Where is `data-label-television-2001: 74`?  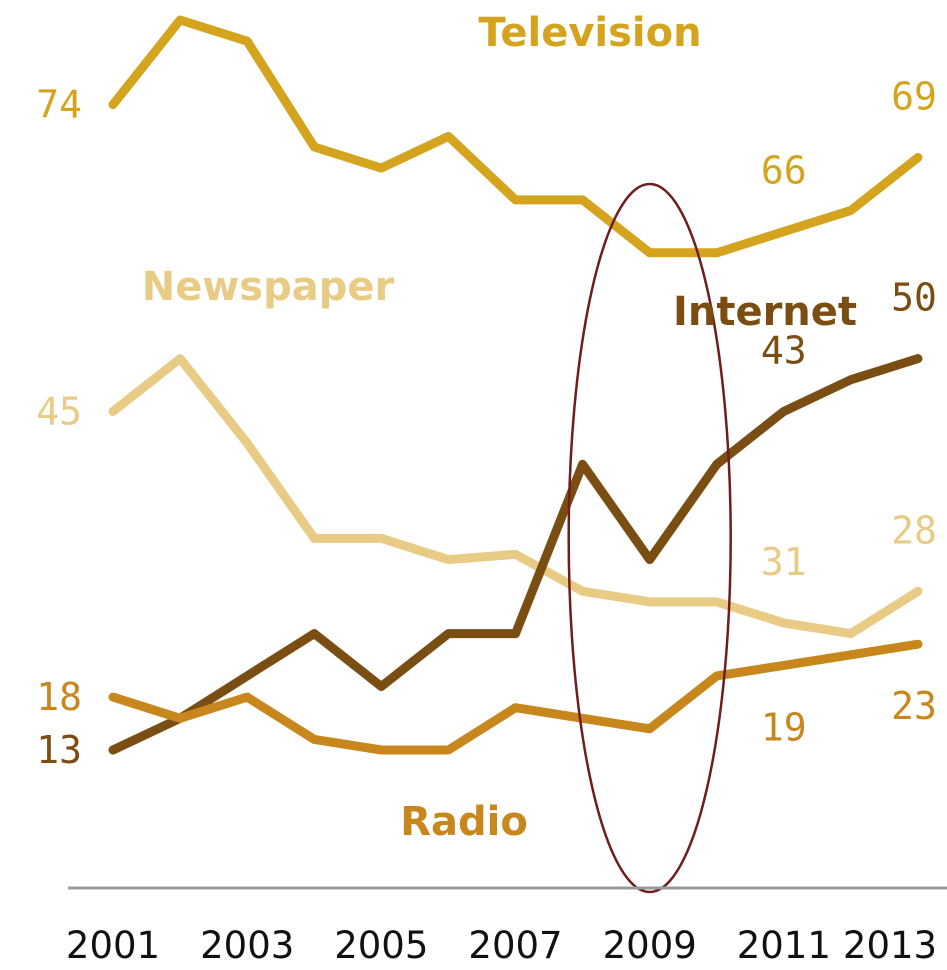
data-label-television-2001: 74 is located at coordinates (59, 105).